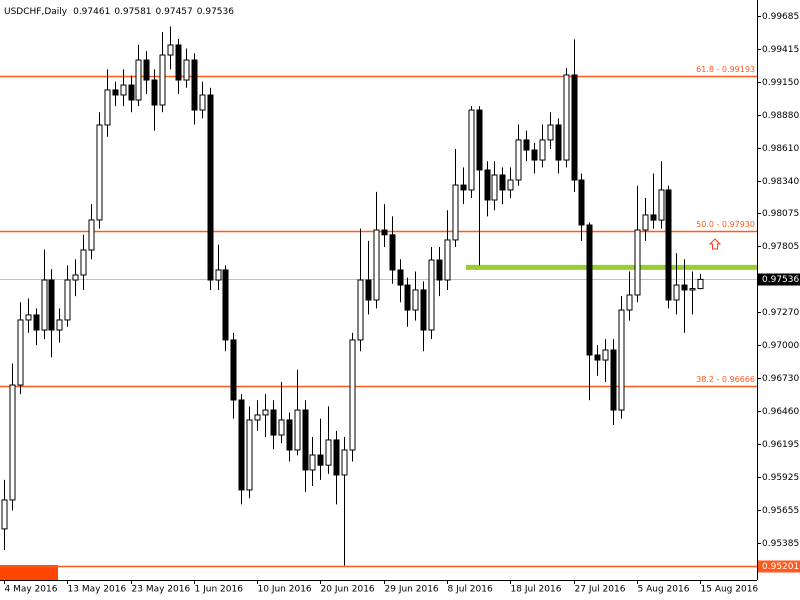 The height and width of the screenshot is (600, 800). Describe the element at coordinates (780, 544) in the screenshot. I see `y-tick-label: 0.95385` at that location.